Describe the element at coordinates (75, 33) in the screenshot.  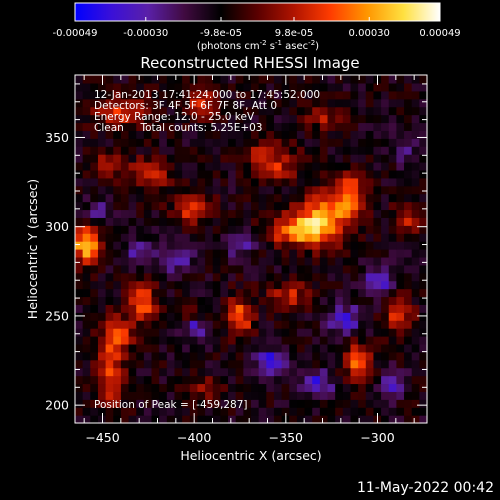
I see `colorbar-tick-label: -0.00049` at that location.